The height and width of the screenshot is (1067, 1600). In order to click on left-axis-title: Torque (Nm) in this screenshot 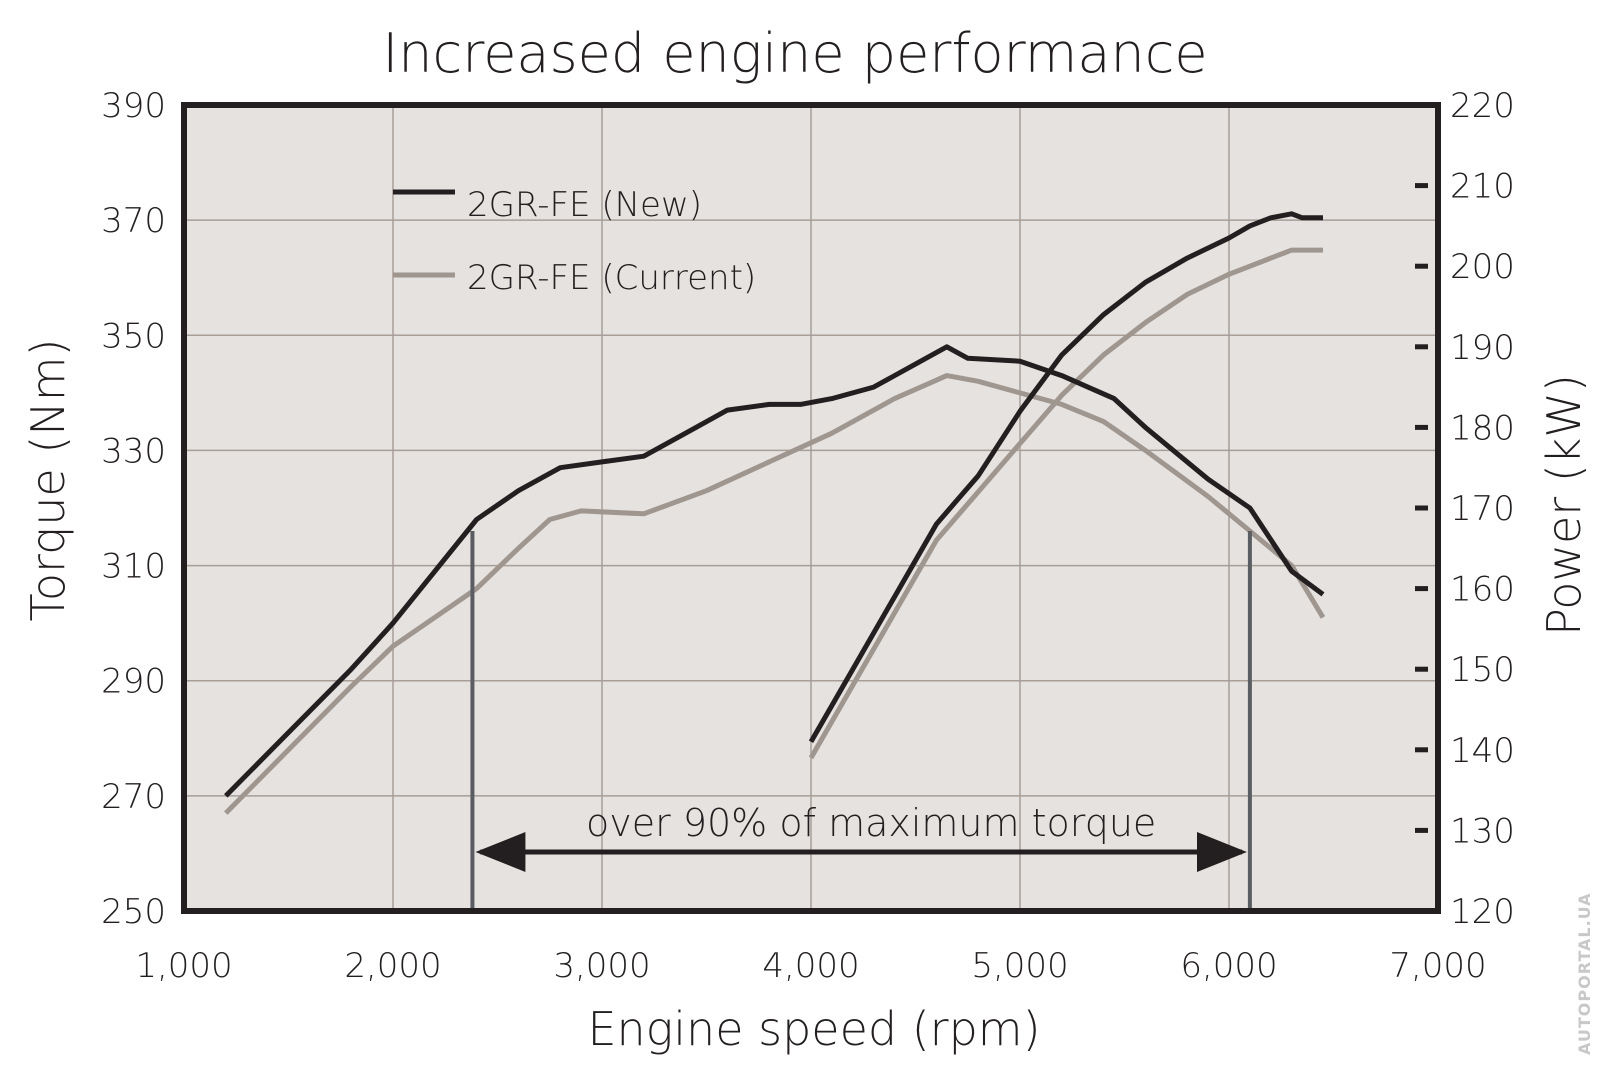, I will do `click(48, 480)`.